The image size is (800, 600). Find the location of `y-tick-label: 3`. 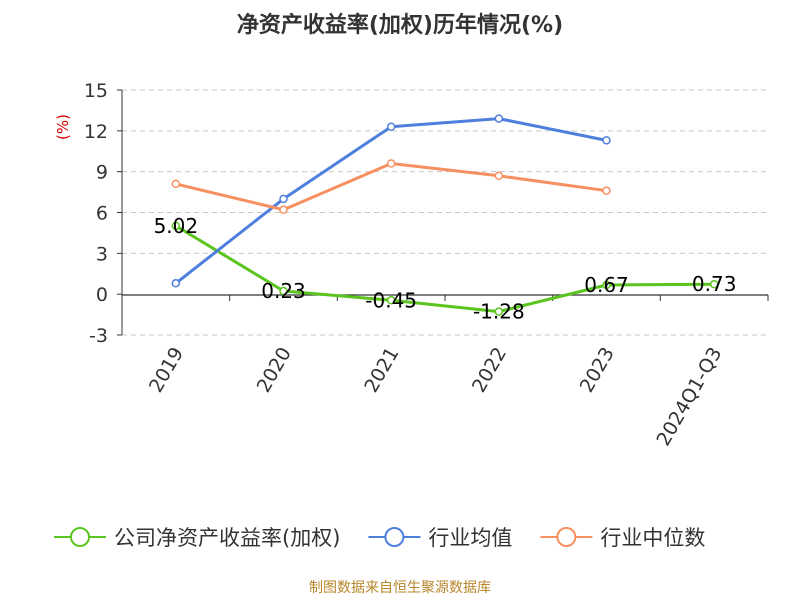

y-tick-label: 3 is located at coordinates (102, 254).